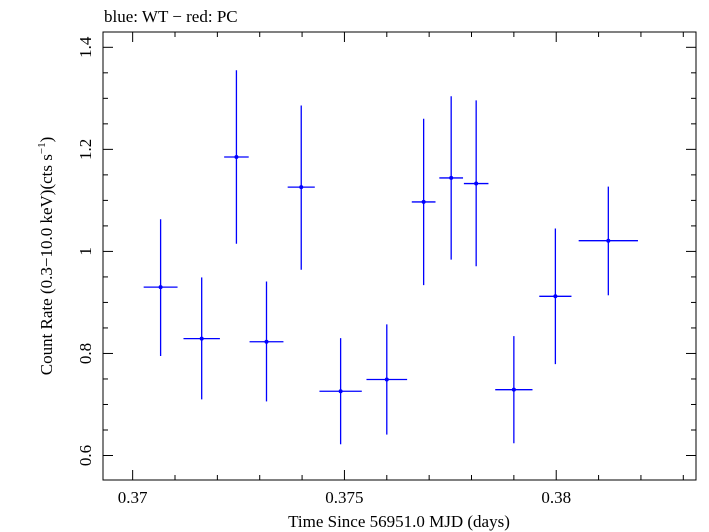  I want to click on y-tick-label: 1.2, so click(85, 149).